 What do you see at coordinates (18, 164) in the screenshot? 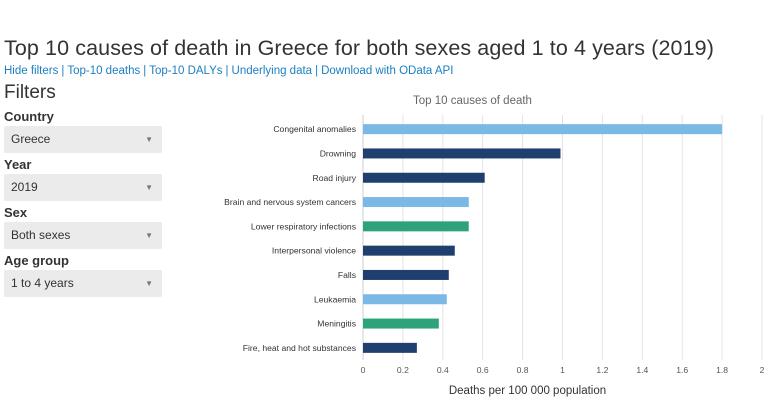
I see `year-label: Year` at bounding box center [18, 164].